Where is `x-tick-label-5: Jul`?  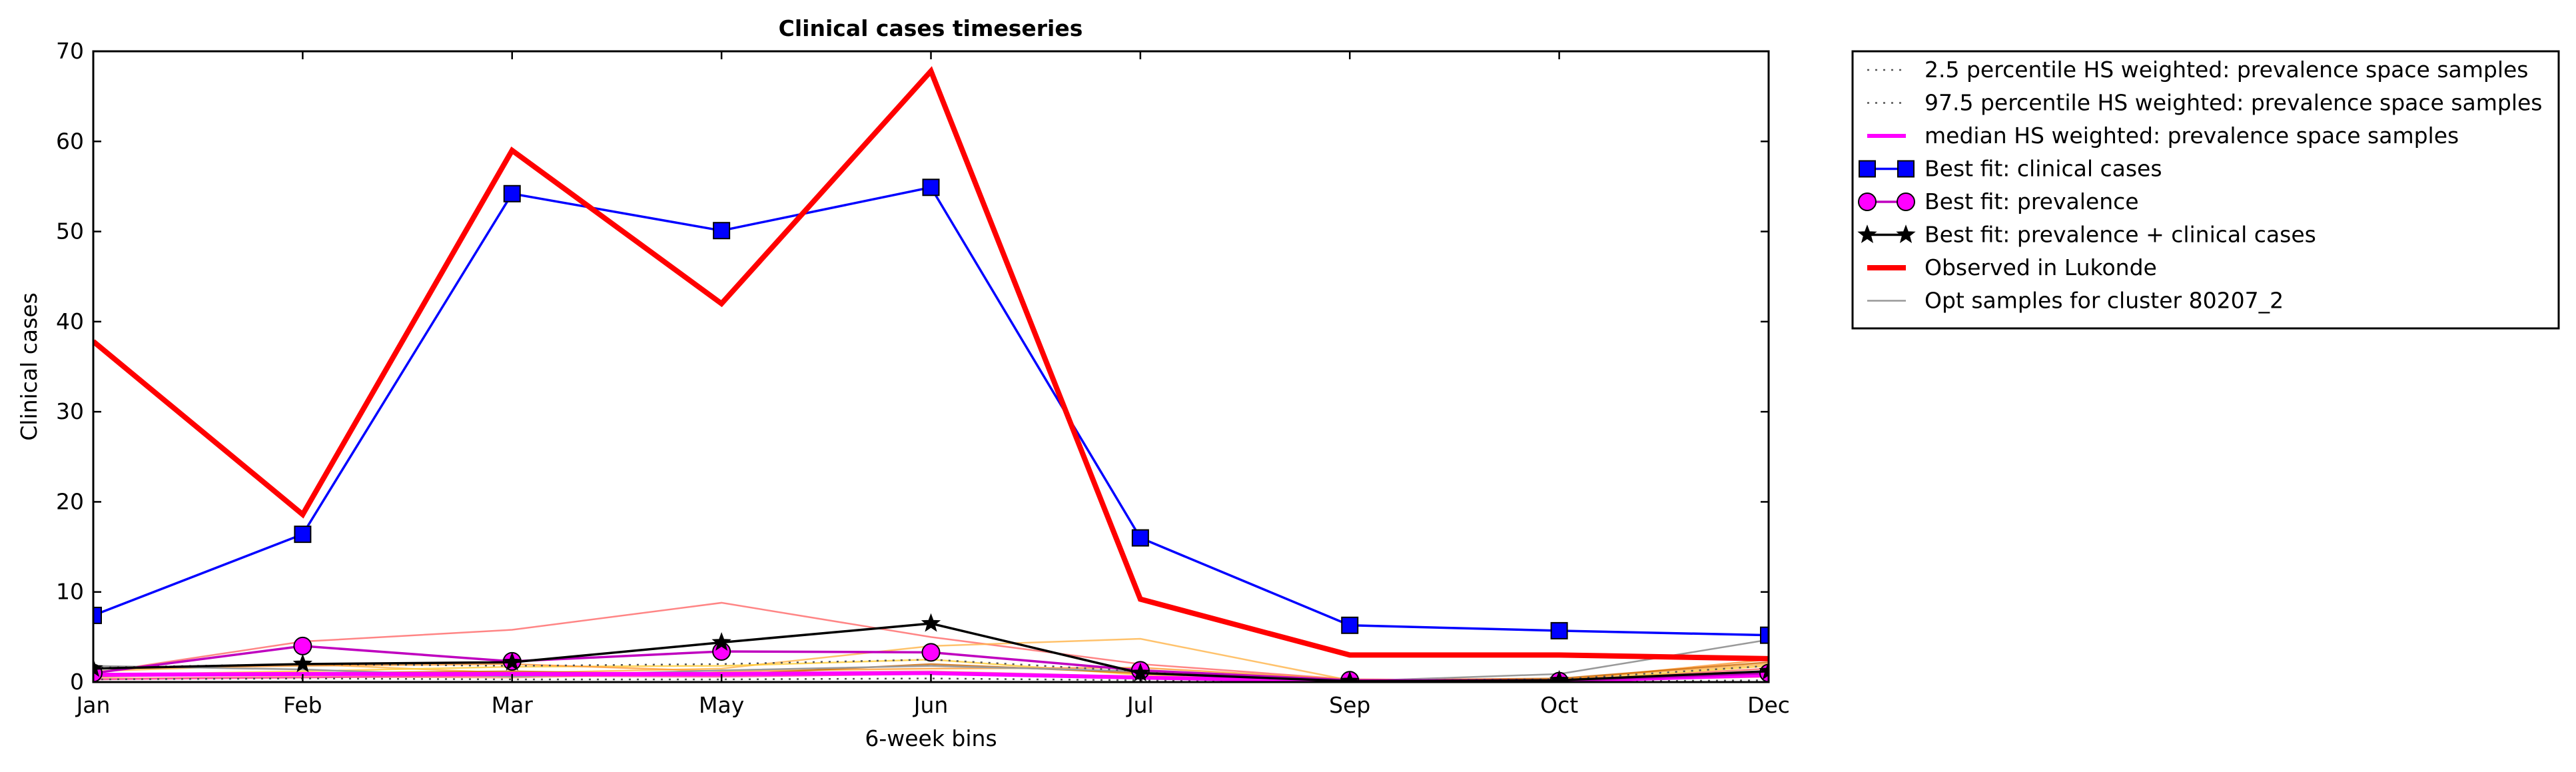
x-tick-label-5: Jul is located at coordinates (1140, 705).